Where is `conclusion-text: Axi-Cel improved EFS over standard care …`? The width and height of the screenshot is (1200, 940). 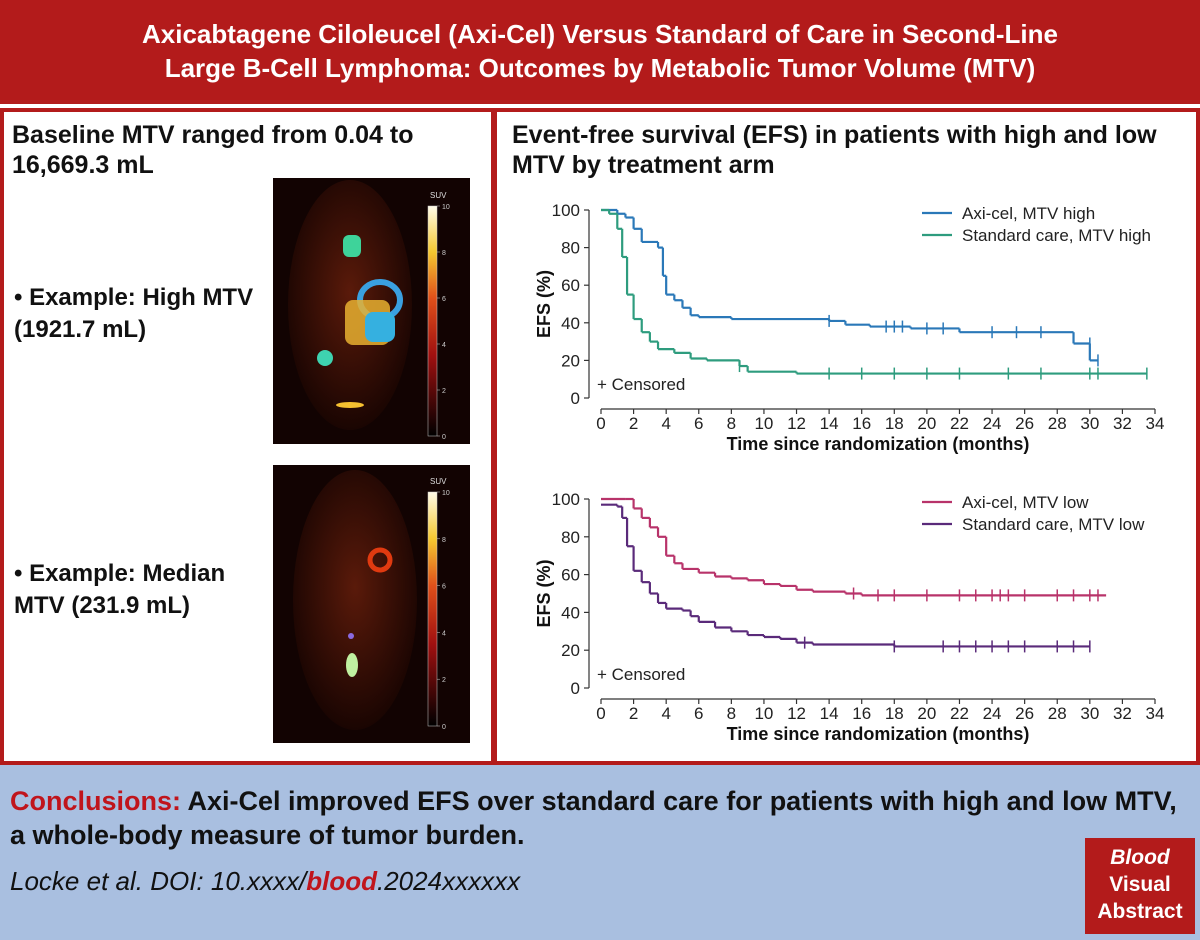 conclusion-text: Axi-Cel improved EFS over standard care … is located at coordinates (593, 818).